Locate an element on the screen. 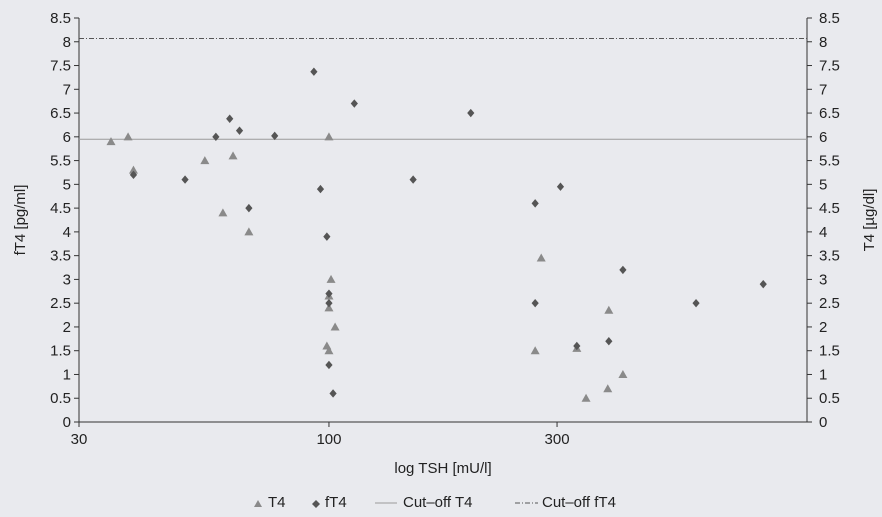  y-left-tick-label: 2 is located at coordinates (67, 327).